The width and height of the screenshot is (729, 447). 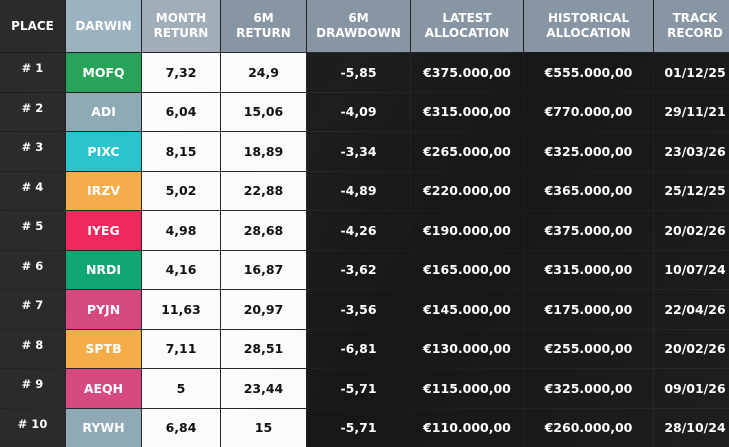 I want to click on place-cell: # 5, so click(x=32, y=230).